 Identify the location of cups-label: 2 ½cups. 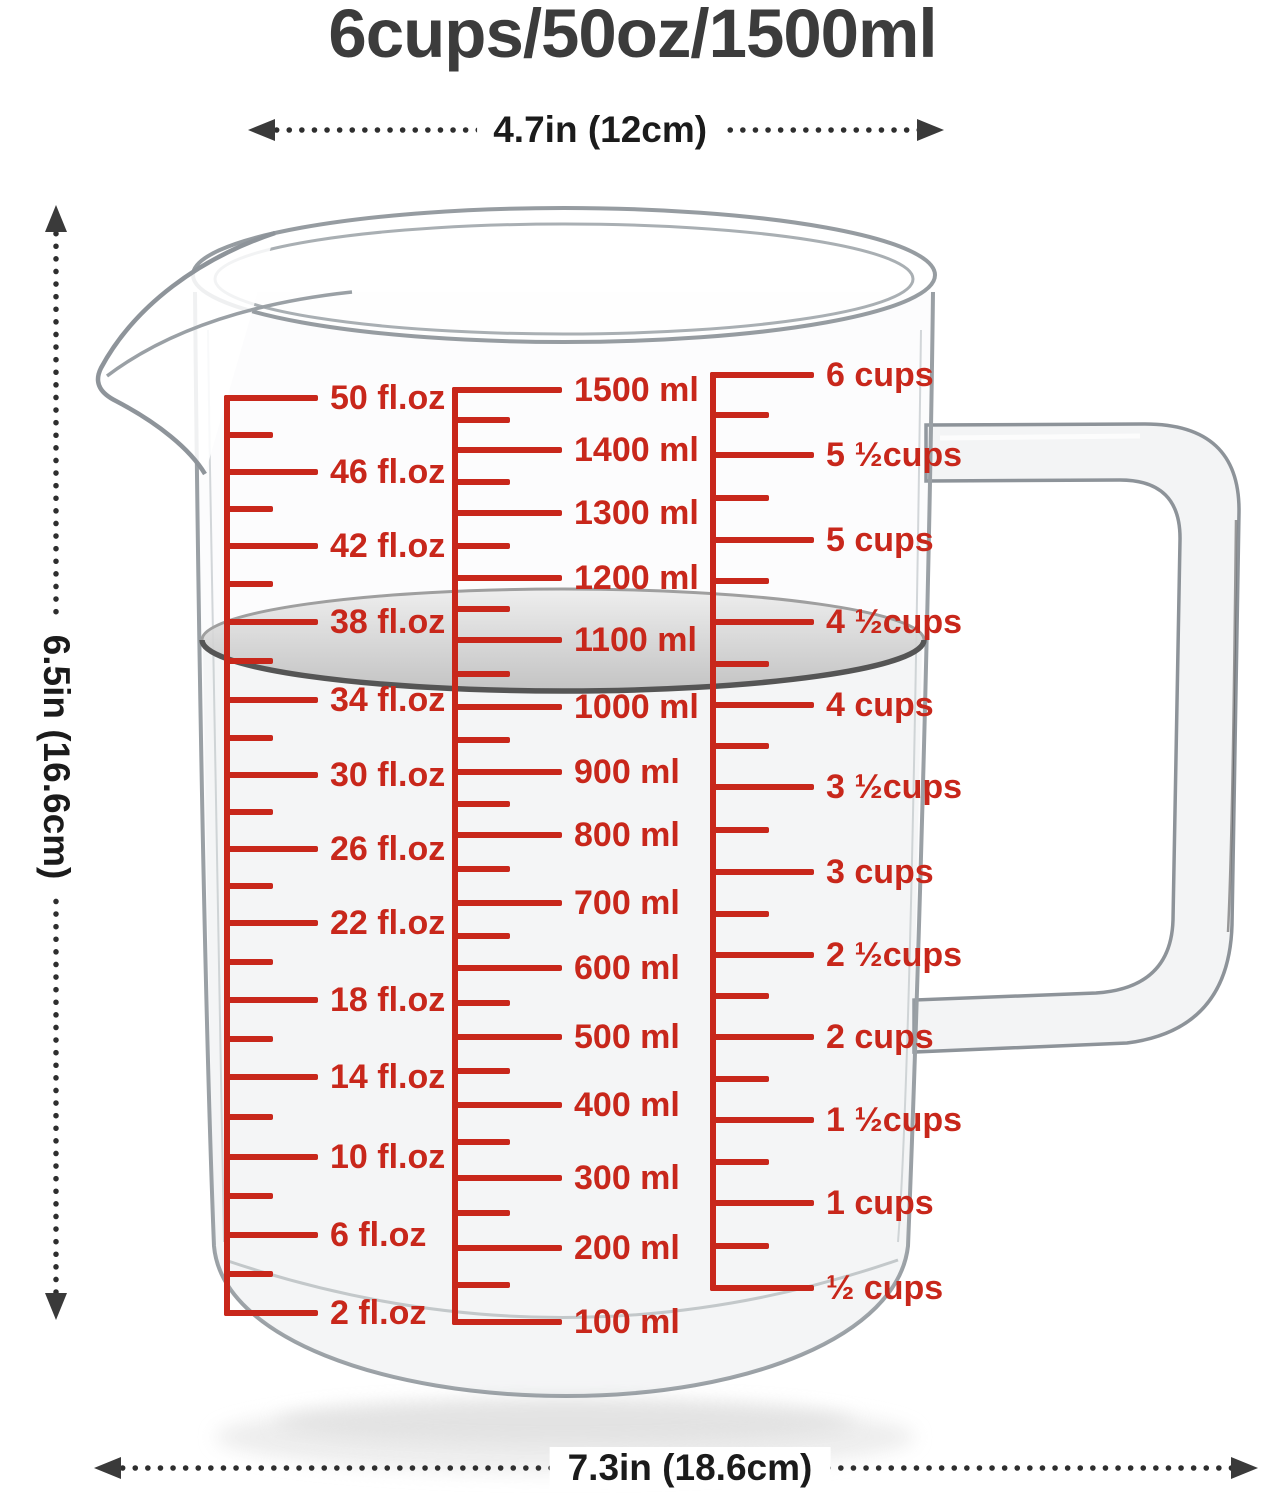
(894, 955).